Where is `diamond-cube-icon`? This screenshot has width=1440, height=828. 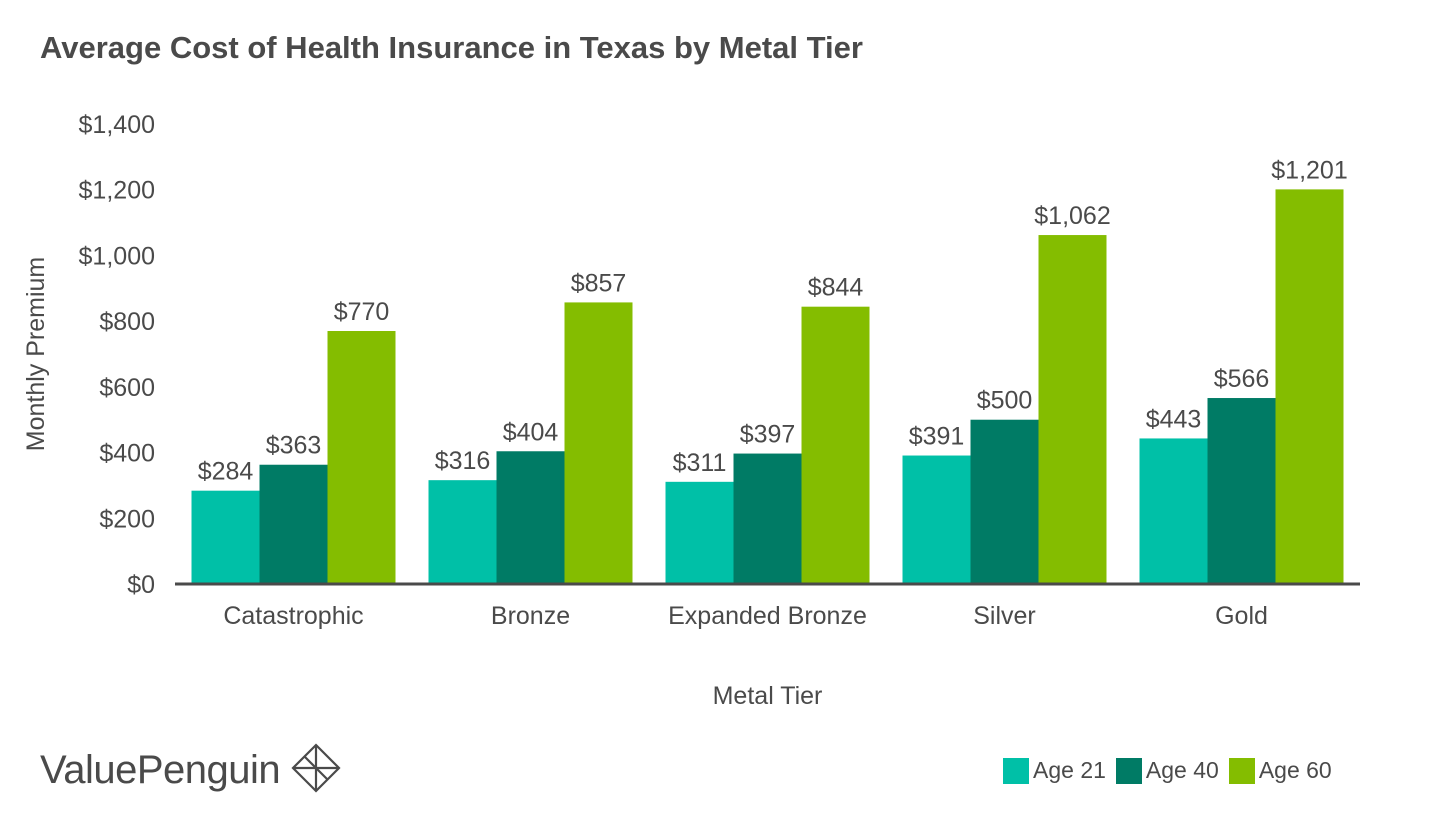 diamond-cube-icon is located at coordinates (316, 770).